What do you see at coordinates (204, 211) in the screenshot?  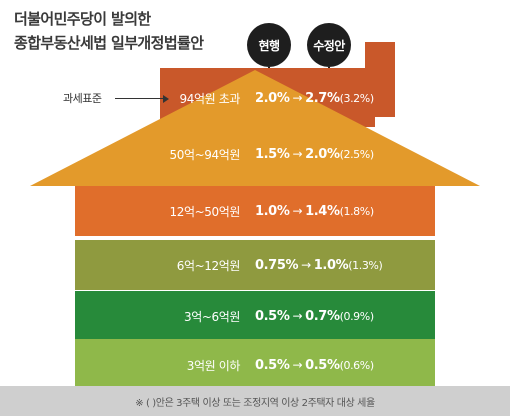 I see `bracket-label: 12억~50억원` at bounding box center [204, 211].